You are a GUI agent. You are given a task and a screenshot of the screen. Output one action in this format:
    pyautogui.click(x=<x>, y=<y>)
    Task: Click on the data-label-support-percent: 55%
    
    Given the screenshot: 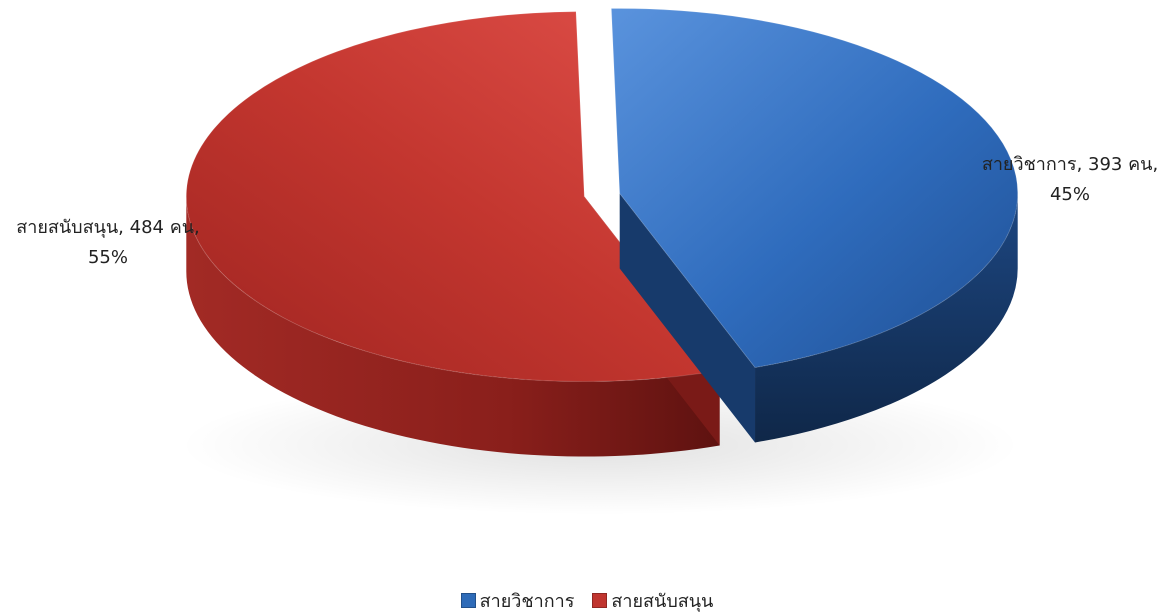 What is the action you would take?
    pyautogui.click(x=107, y=257)
    